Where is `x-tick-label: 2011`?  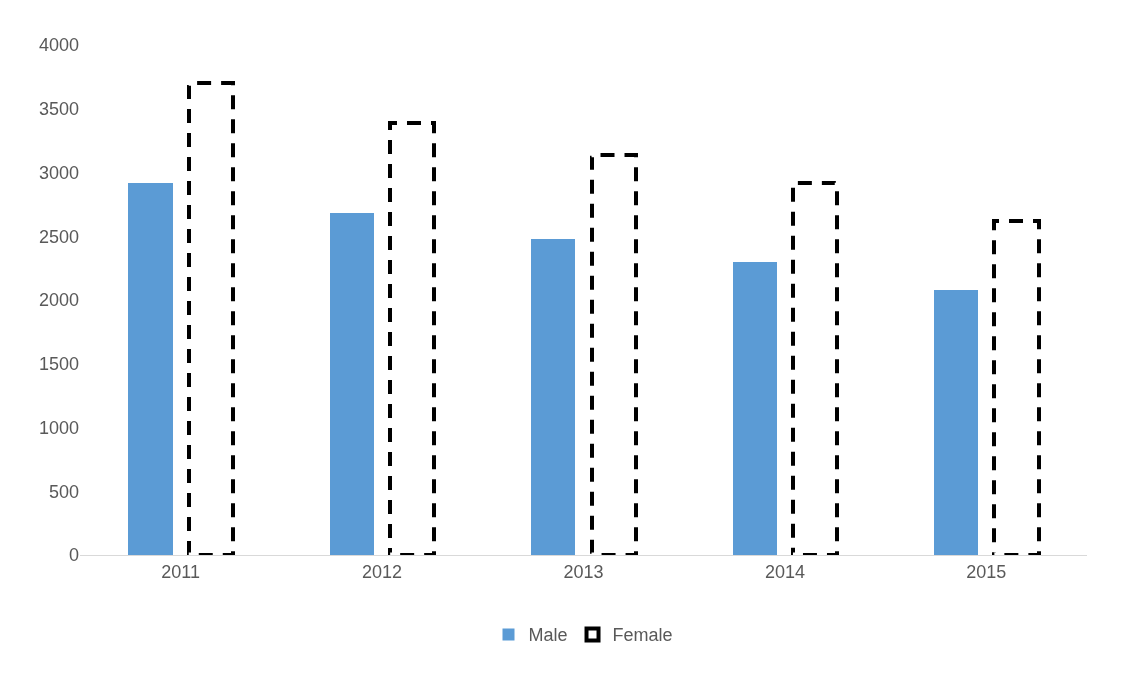 x-tick-label: 2011 is located at coordinates (181, 571).